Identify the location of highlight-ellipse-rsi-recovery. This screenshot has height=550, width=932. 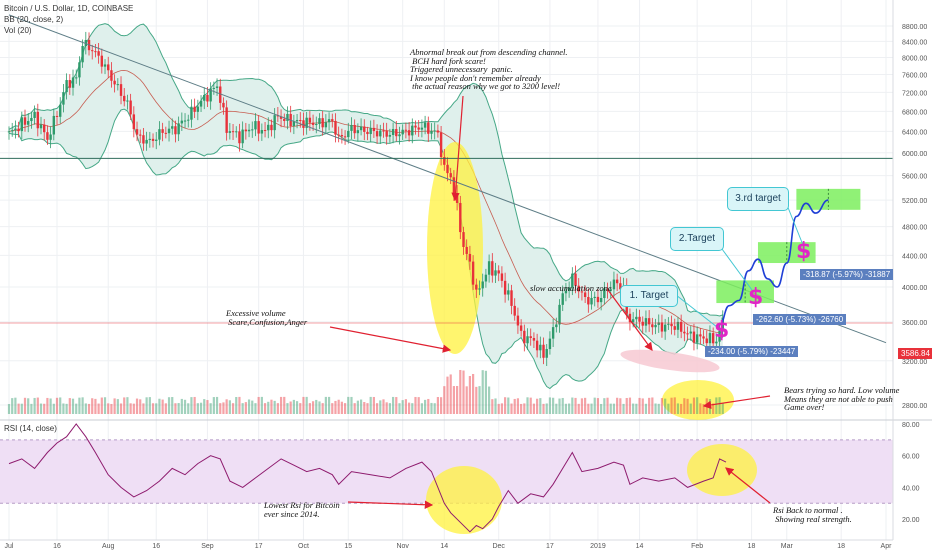
(722, 470).